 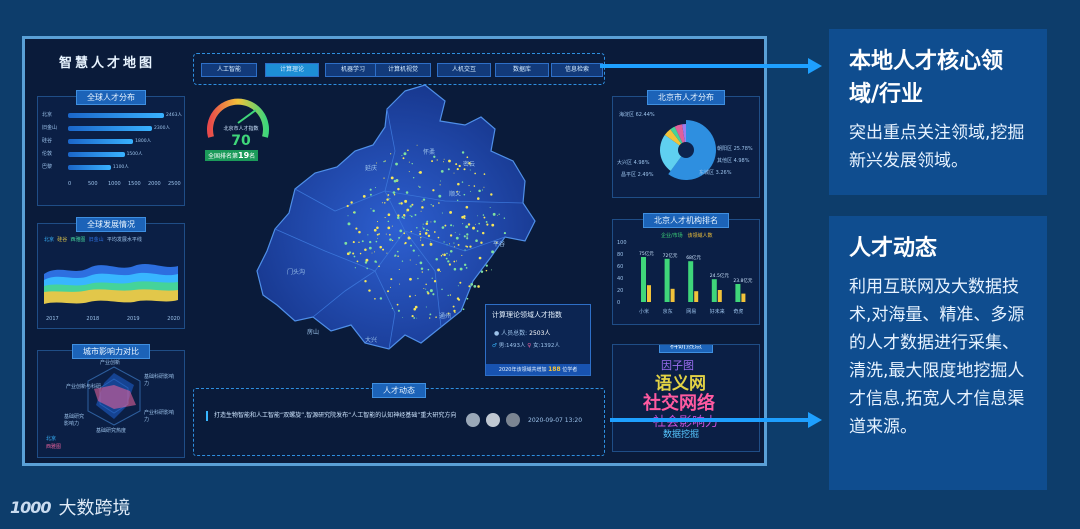 What do you see at coordinates (679, 403) in the screenshot?
I see `topic-word: 社交网络` at bounding box center [679, 403].